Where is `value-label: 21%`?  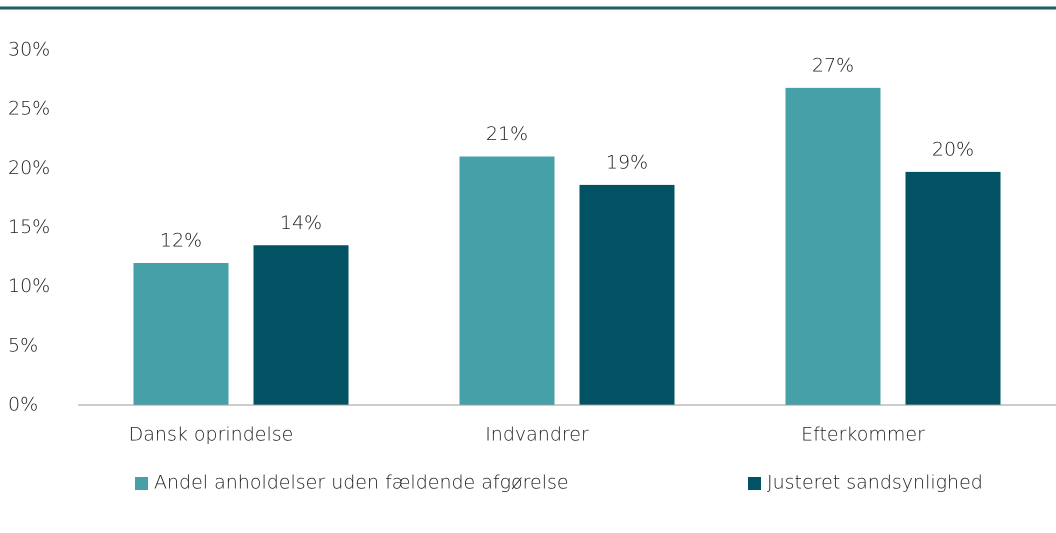
value-label: 21% is located at coordinates (507, 134).